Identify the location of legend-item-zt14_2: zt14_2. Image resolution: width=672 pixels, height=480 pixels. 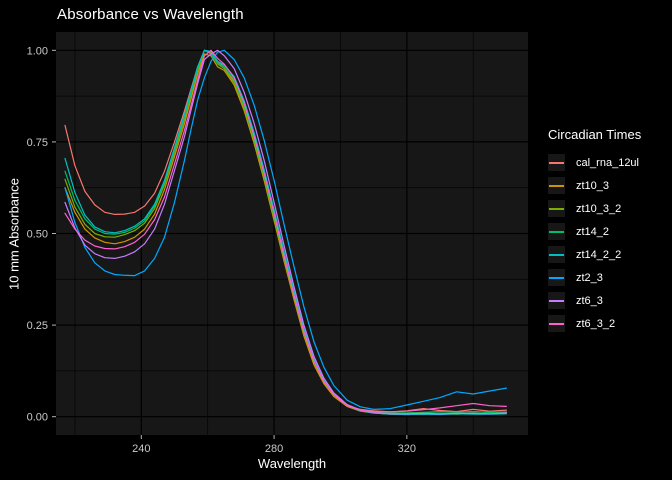
(594, 231).